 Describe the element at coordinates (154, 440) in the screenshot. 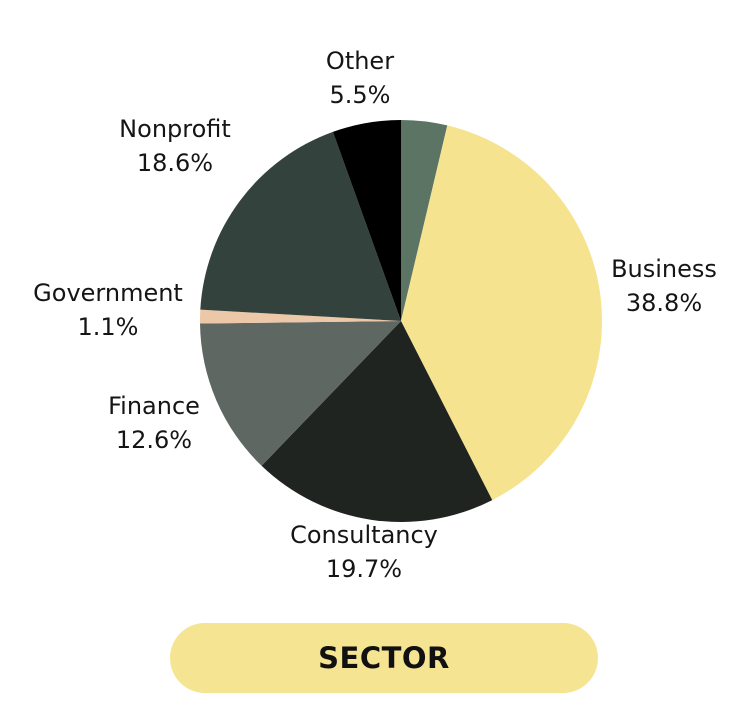

I see `label-finance-pct: 12.6%` at that location.